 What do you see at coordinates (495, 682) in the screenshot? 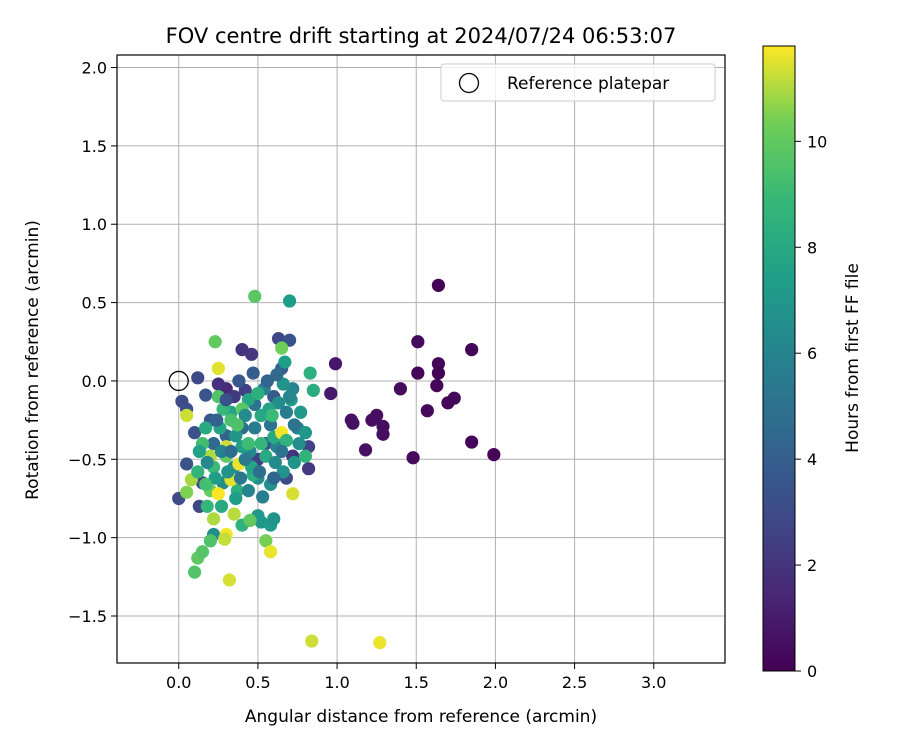
I see `x-tick-label: 2.0` at bounding box center [495, 682].